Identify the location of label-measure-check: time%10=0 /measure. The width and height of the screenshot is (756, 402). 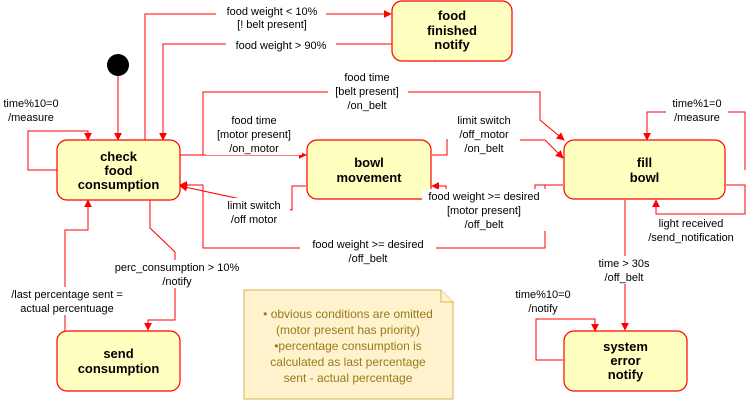
(31, 110).